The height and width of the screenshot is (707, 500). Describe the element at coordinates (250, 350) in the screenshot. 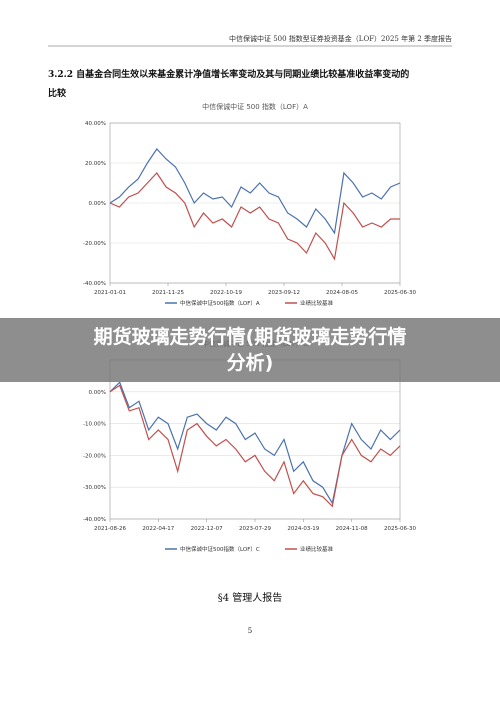

I see `overlay-banner: 期货玻璃走势行情(期货玻璃走势行情 分析)` at that location.